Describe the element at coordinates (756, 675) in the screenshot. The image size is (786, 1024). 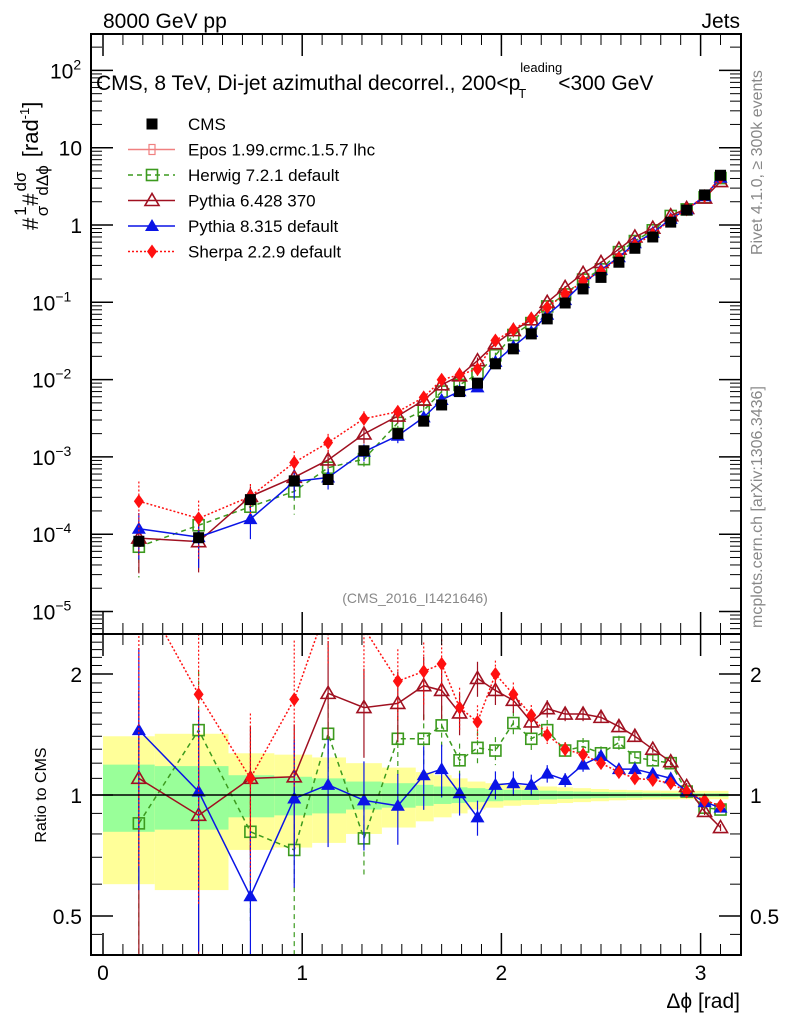
I see `ratio-y-tick-label-right: 2` at that location.